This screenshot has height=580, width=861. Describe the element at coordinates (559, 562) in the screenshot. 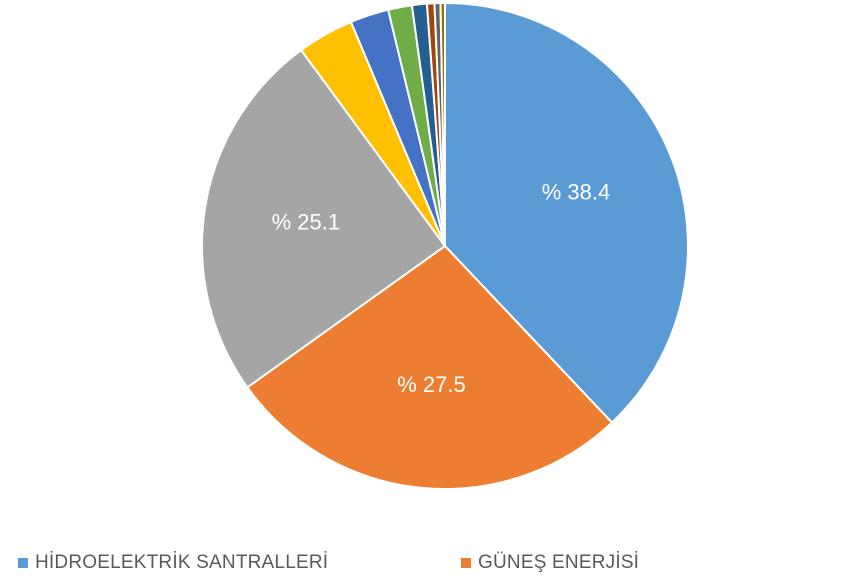

I see `legend-label-solar: GÜNEŞ ENERJİSİ` at that location.